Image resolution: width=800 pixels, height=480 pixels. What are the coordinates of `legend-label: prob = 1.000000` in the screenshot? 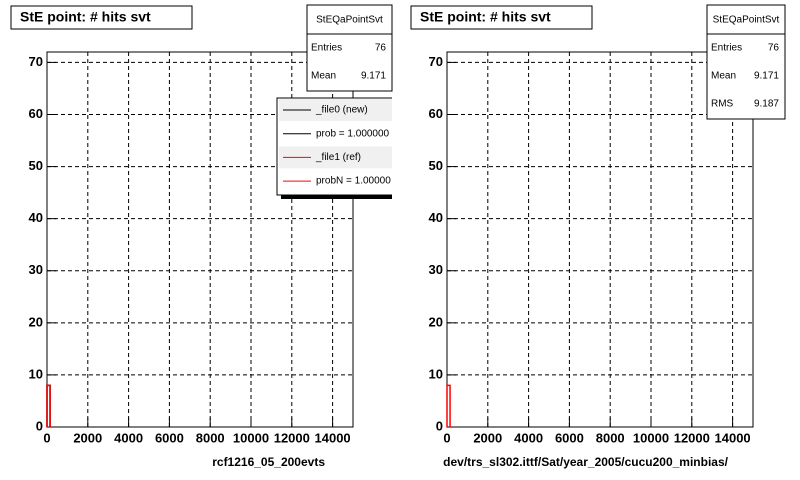 It's located at (353, 133).